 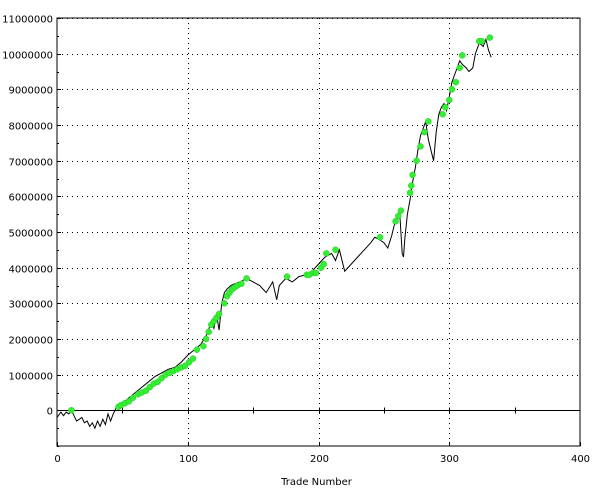 What do you see at coordinates (30, 377) in the screenshot?
I see `y-tick-label: 1000000` at bounding box center [30, 377].